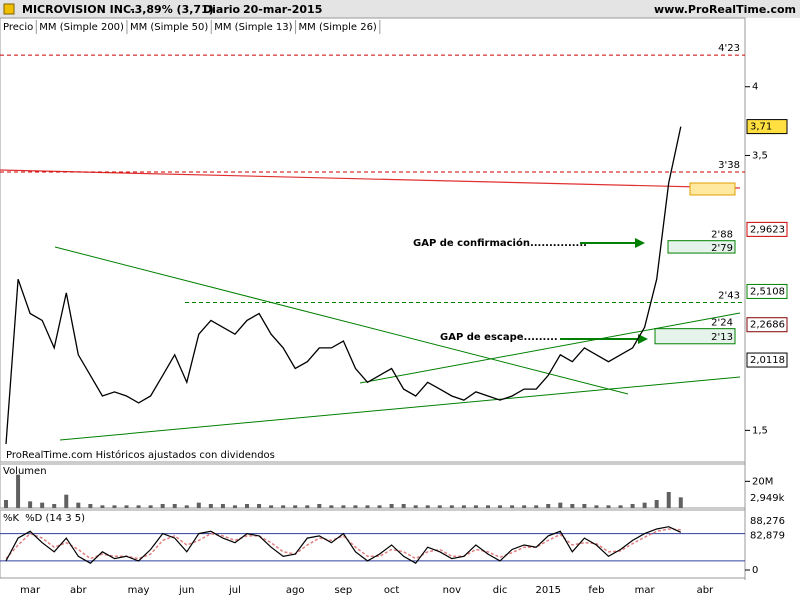 This screenshot has height=600, width=800. What do you see at coordinates (9, 9) in the screenshot?
I see `icon` at bounding box center [9, 9].